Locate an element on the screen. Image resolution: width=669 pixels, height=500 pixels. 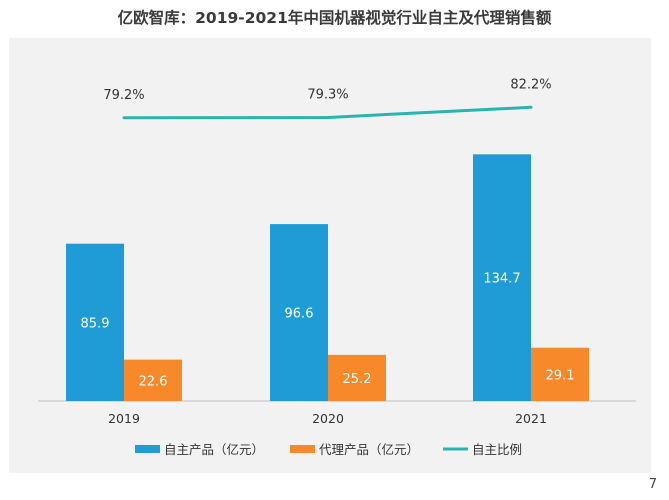
bar-value-label: 29.1 is located at coordinates (560, 375).